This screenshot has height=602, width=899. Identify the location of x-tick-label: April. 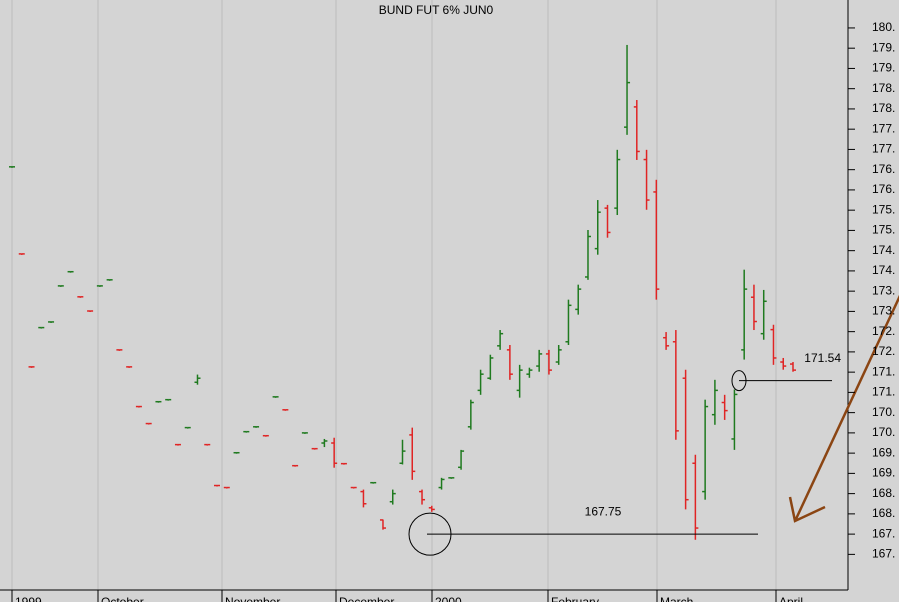
(791, 598).